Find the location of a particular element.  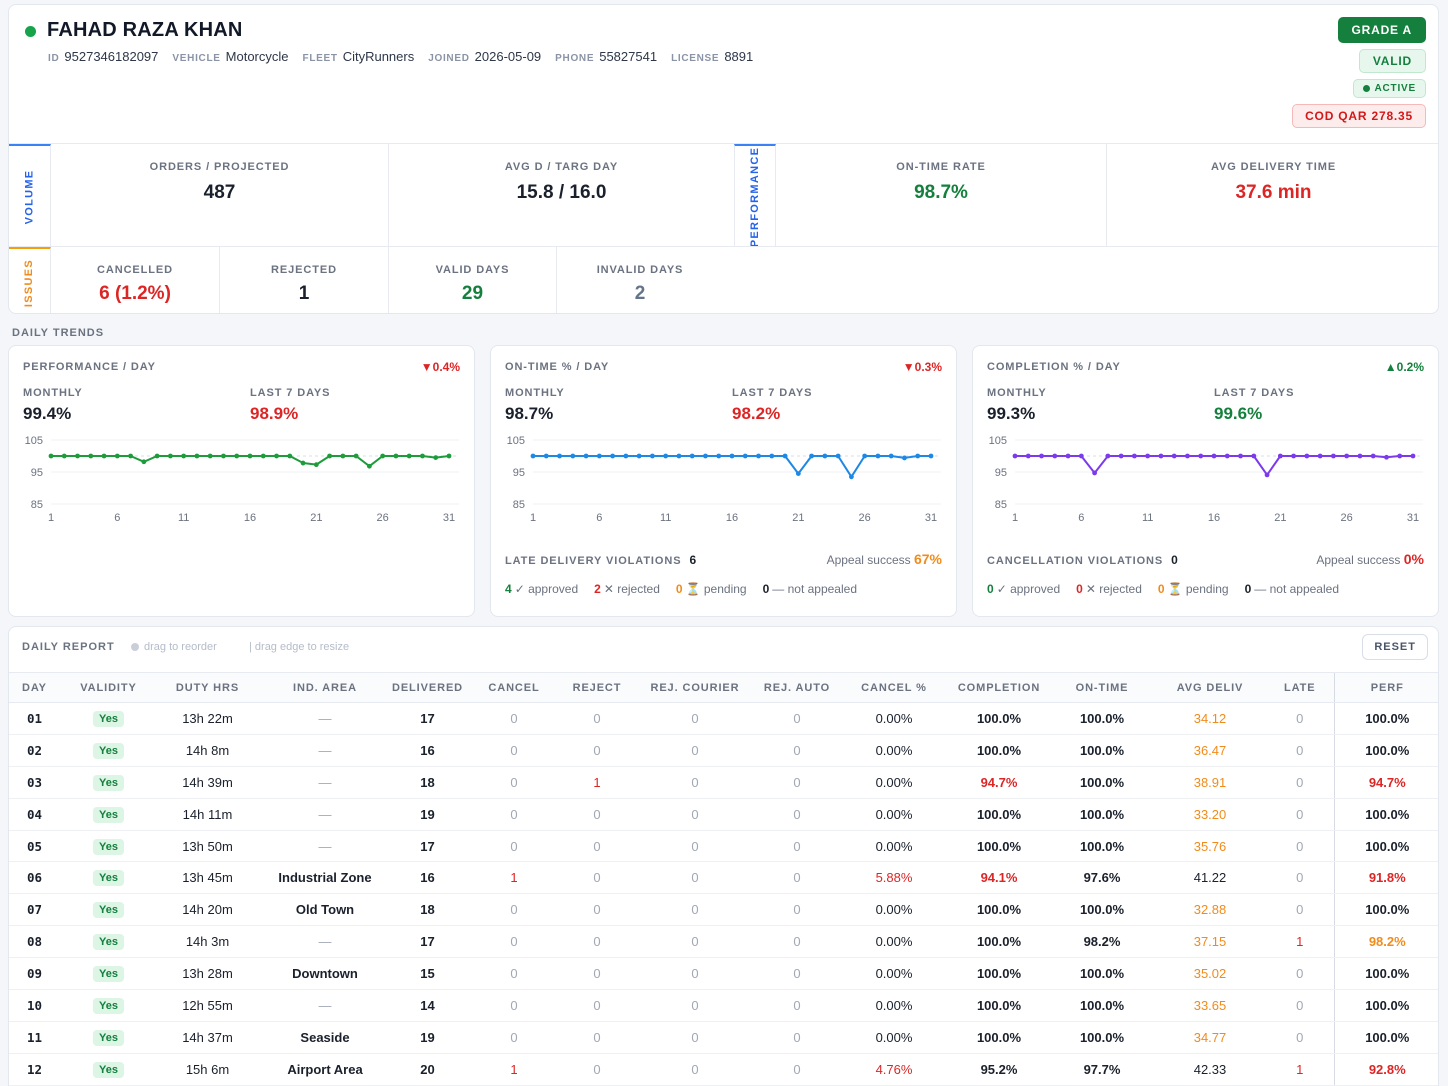

column-header: ON-TIME is located at coordinates (1102, 687).